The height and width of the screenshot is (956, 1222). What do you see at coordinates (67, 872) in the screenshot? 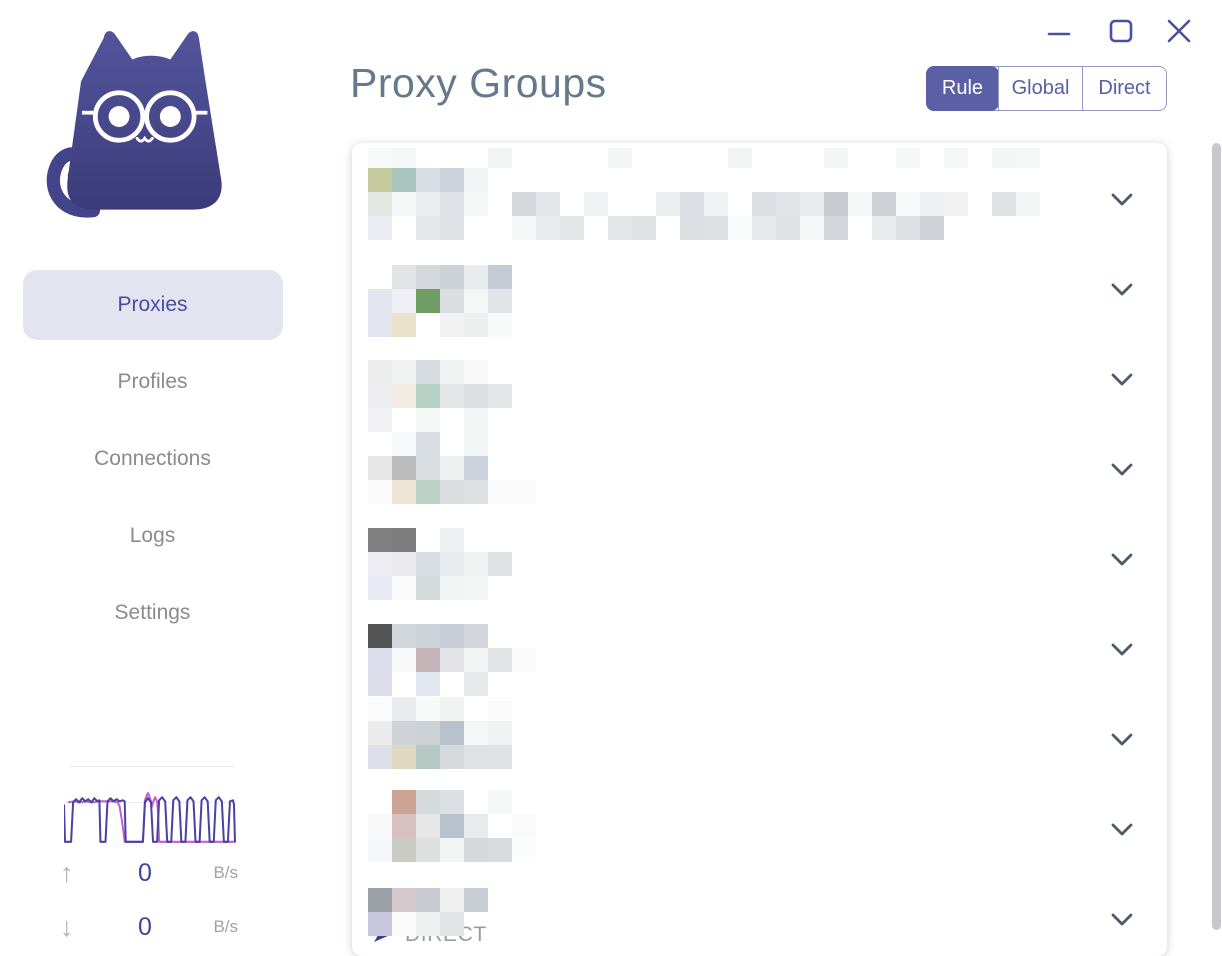
I see `arrow-up-icon: ↑` at bounding box center [67, 872].